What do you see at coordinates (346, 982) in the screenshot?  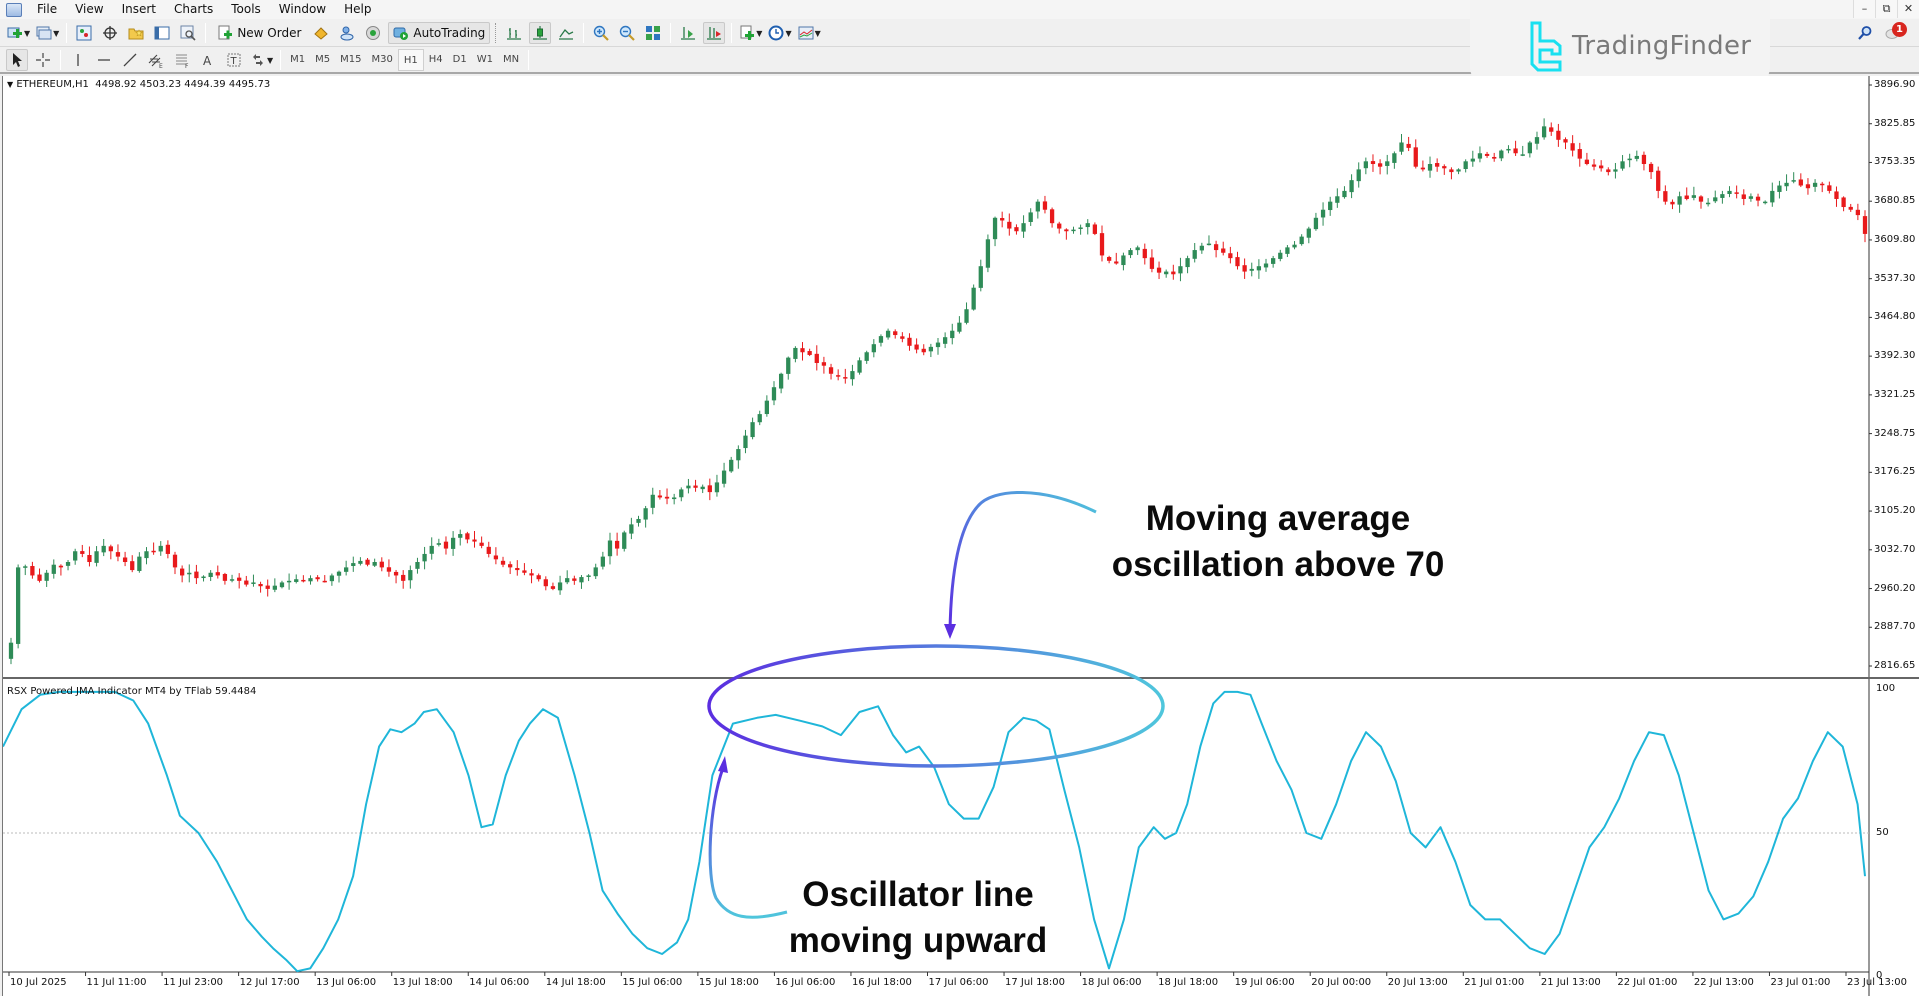 I see `time-tick-label: 13 Jul 06:00` at bounding box center [346, 982].